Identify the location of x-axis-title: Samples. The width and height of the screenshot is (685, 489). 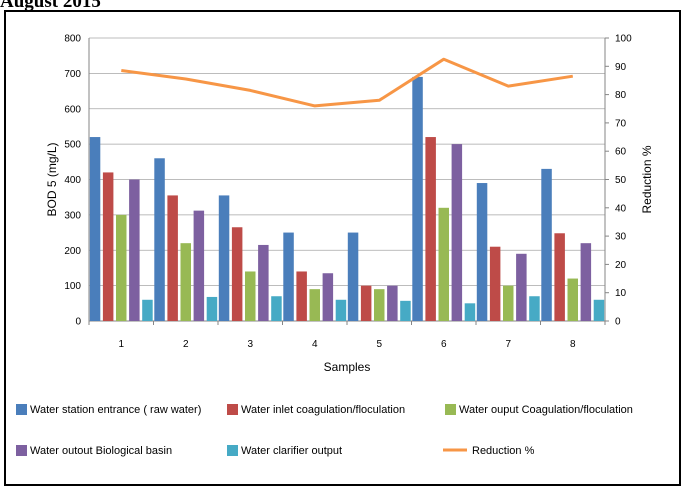
(347, 367).